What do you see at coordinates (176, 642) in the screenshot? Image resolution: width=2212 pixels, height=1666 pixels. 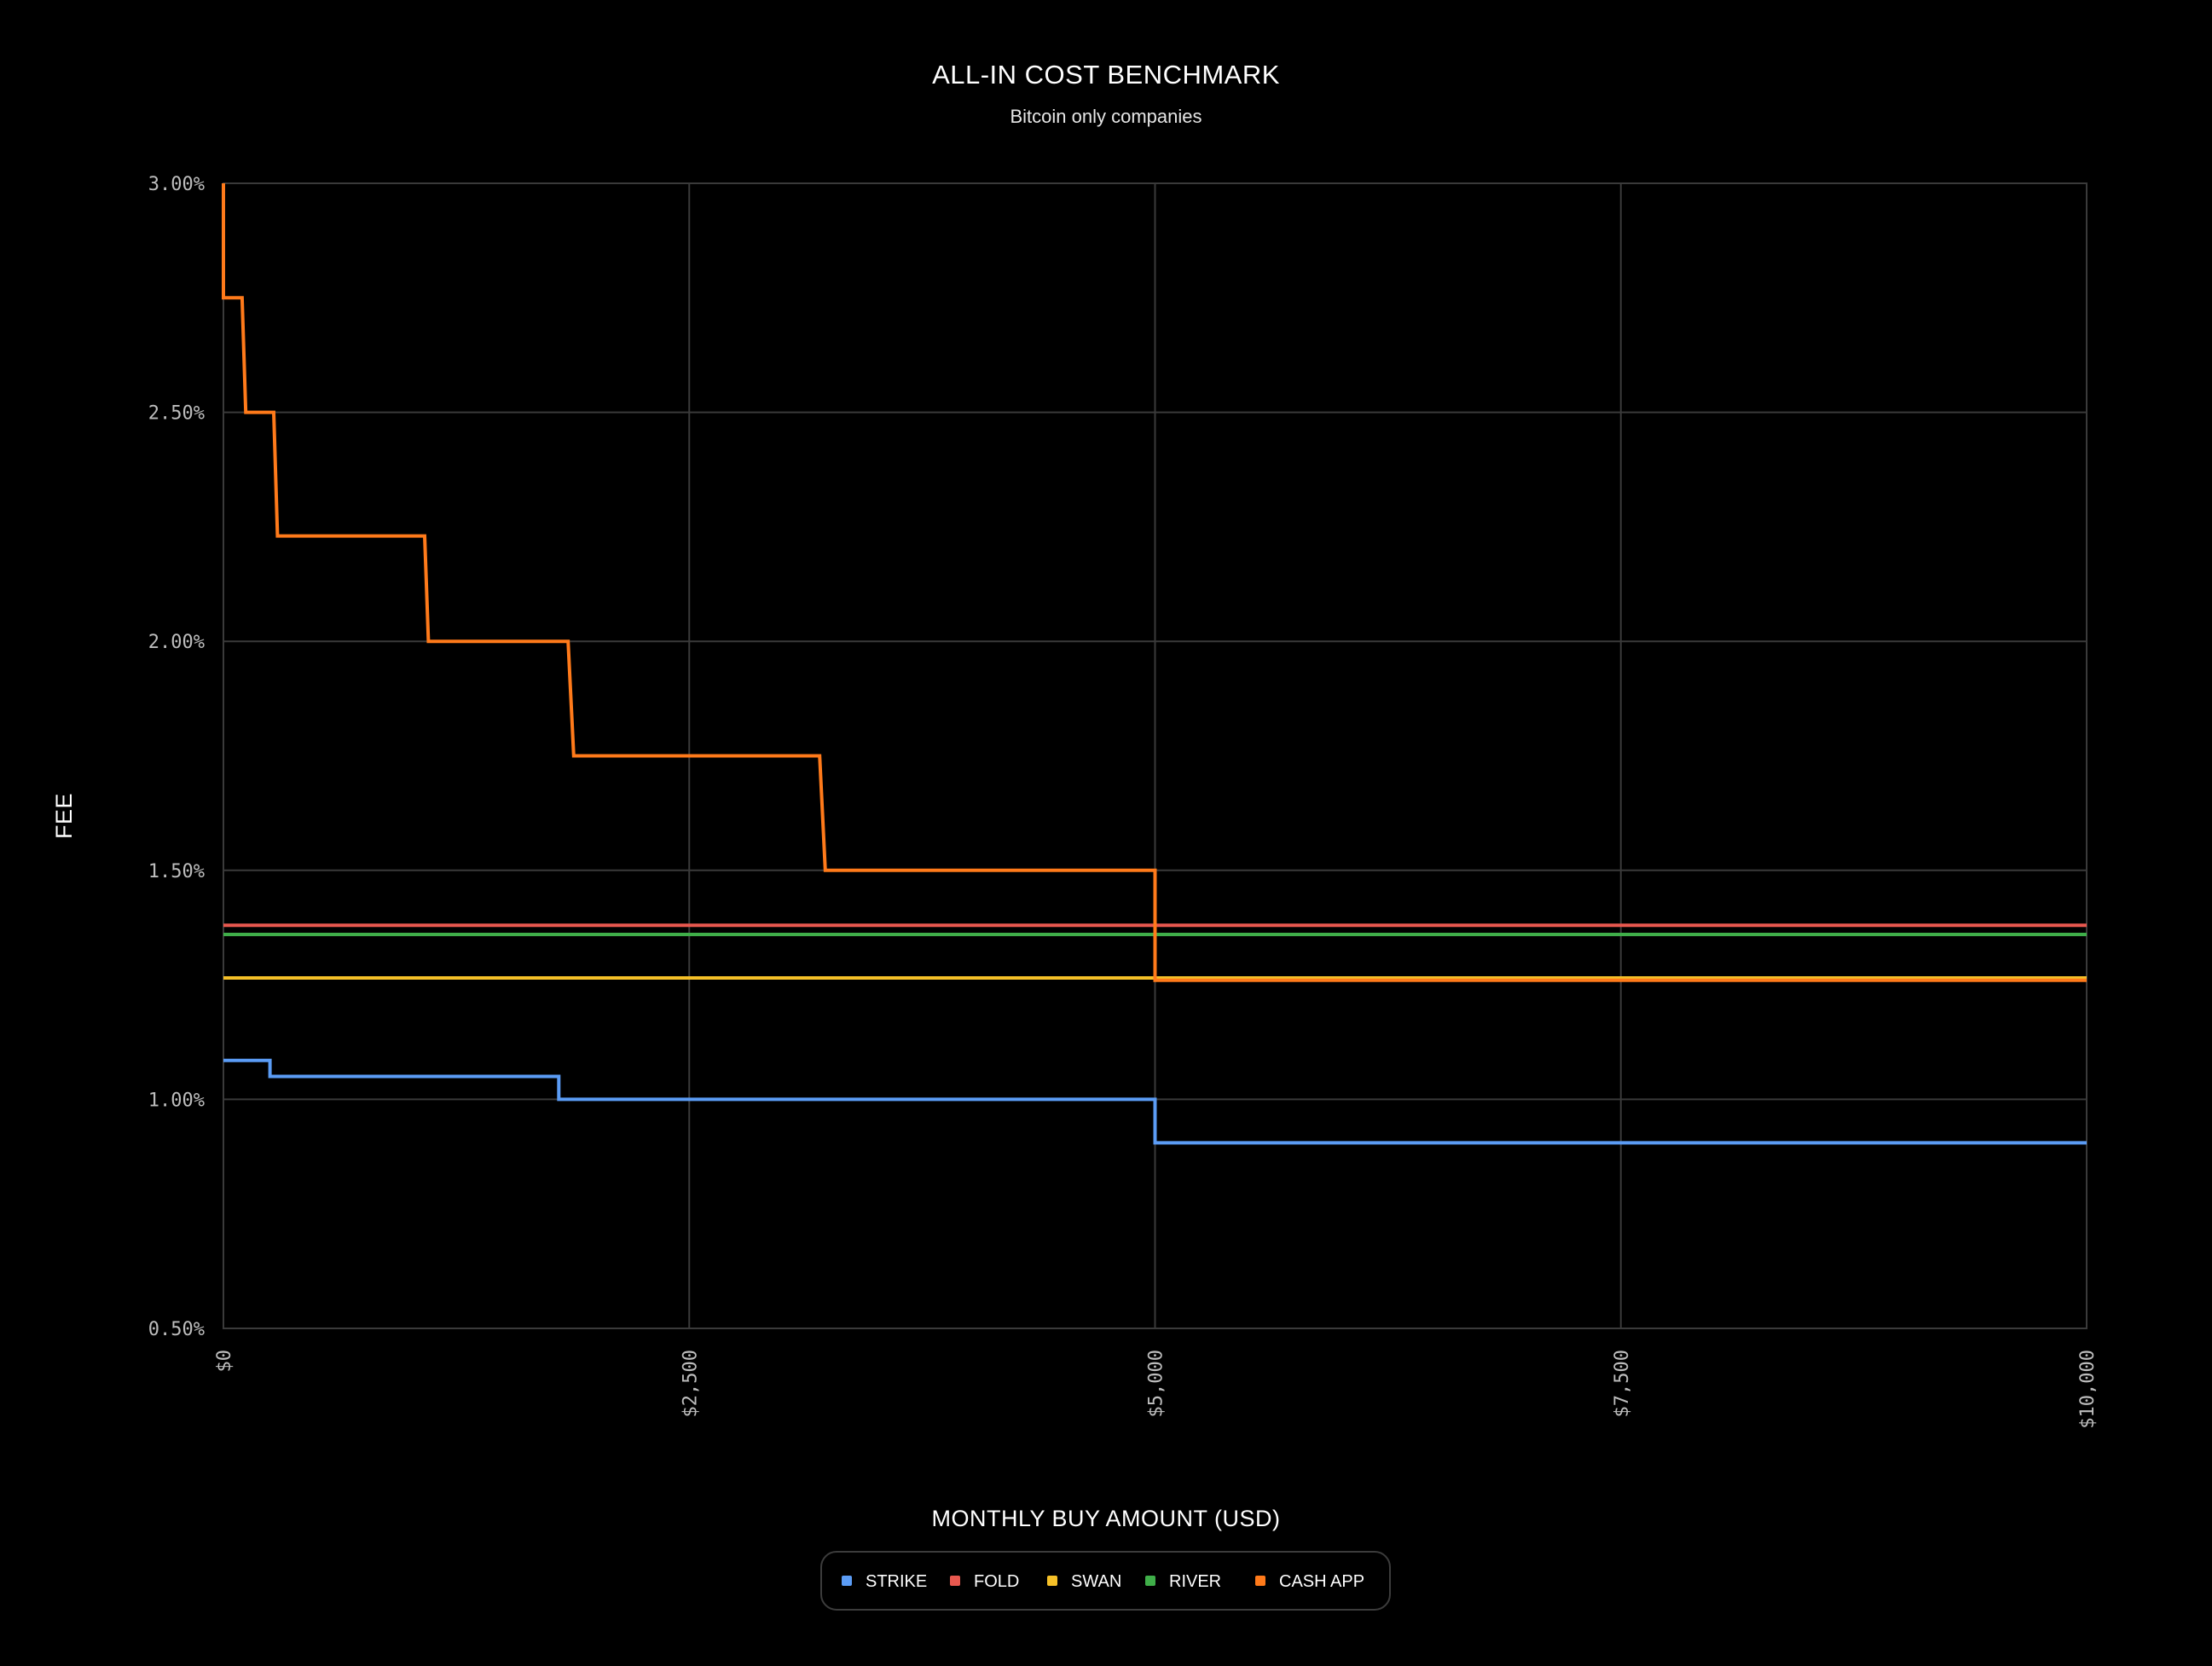 I see `y-tick-label: 2.00%` at bounding box center [176, 642].